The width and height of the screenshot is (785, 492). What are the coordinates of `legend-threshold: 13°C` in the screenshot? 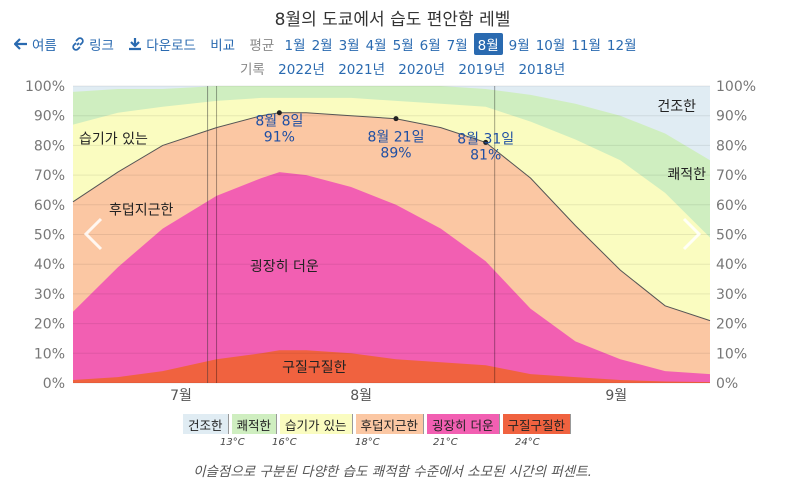 It's located at (232, 442).